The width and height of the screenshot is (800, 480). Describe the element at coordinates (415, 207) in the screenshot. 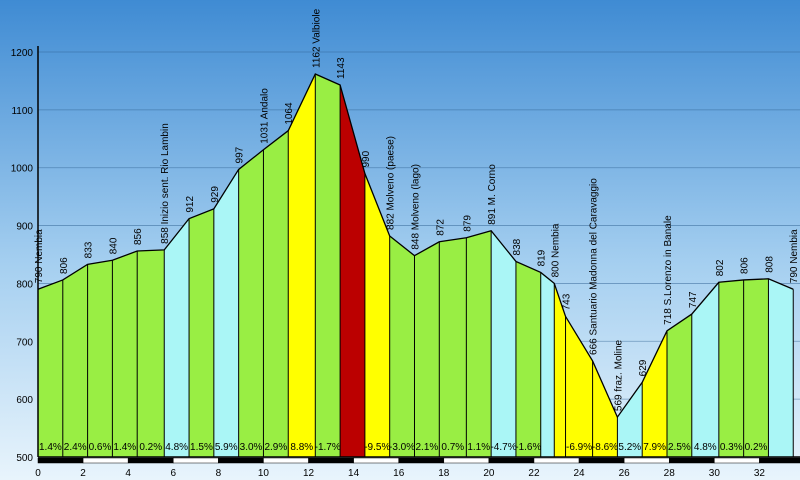

I see `point-label: 848 Molveno (lago)` at that location.